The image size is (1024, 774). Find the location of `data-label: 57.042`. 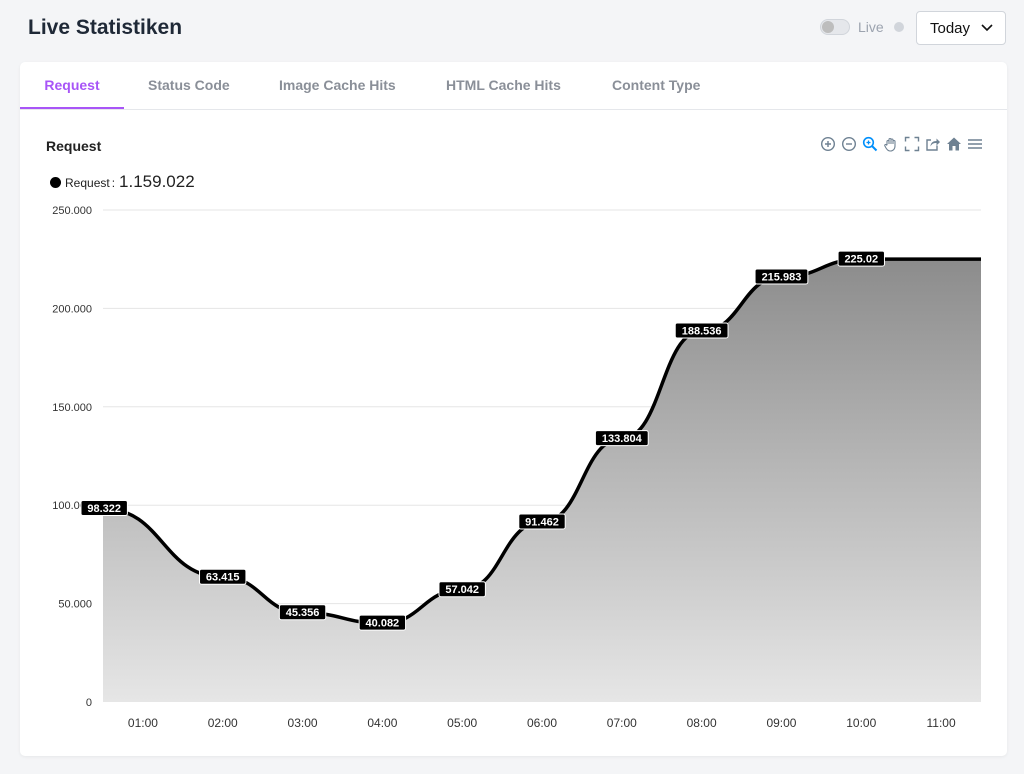

data-label: 57.042 is located at coordinates (462, 589).